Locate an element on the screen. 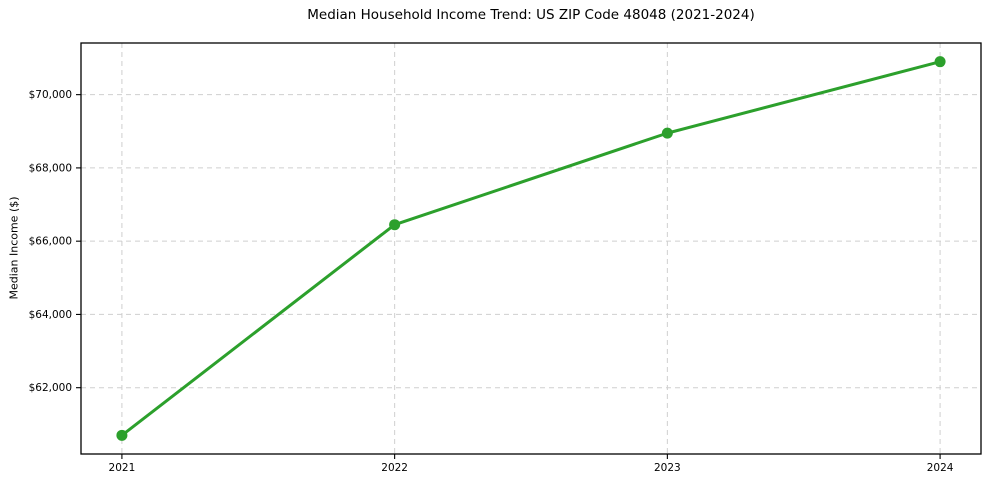 The width and height of the screenshot is (989, 490). x-tick-label: 2023 is located at coordinates (667, 468).